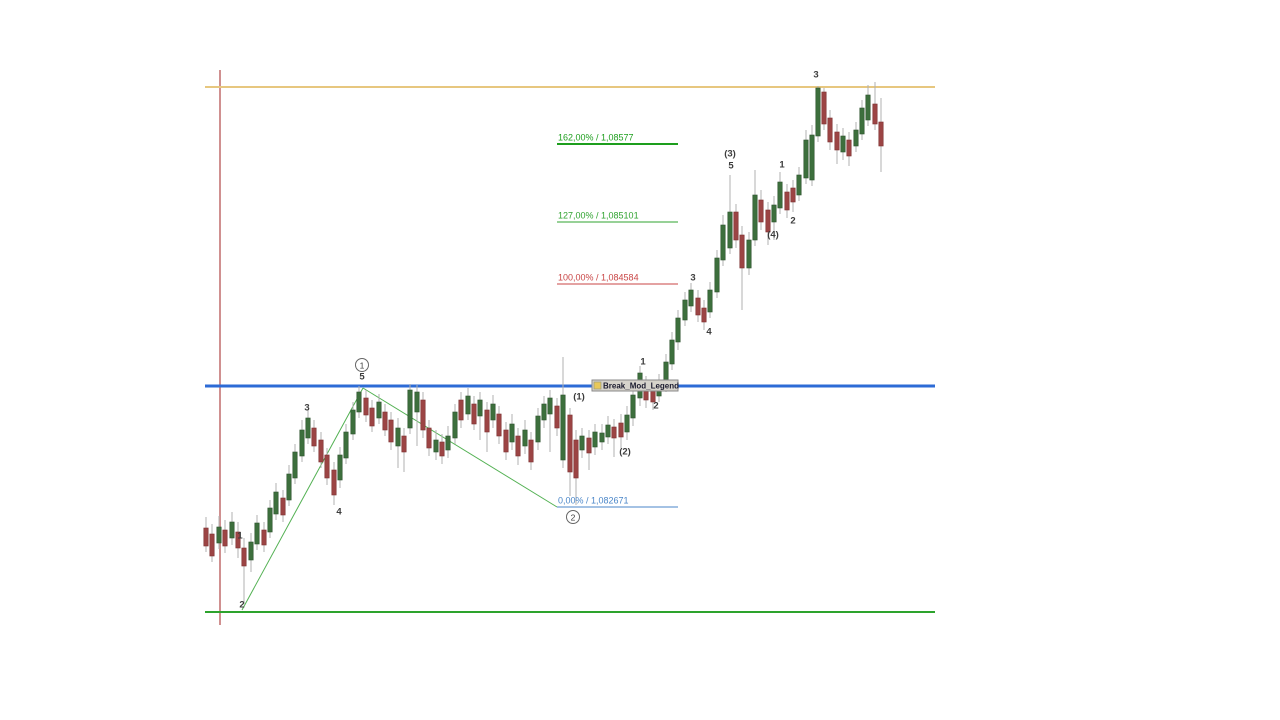 This screenshot has height=720, width=1280. Describe the element at coordinates (240, 536) in the screenshot. I see `wave-label: 1` at that location.